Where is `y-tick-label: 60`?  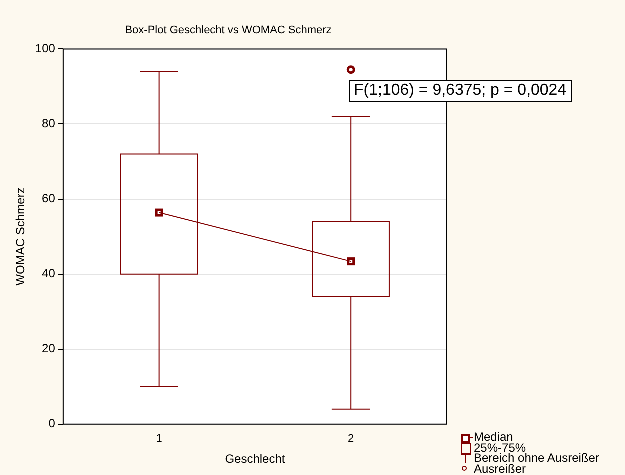 y-tick-label: 60 is located at coordinates (49, 199).